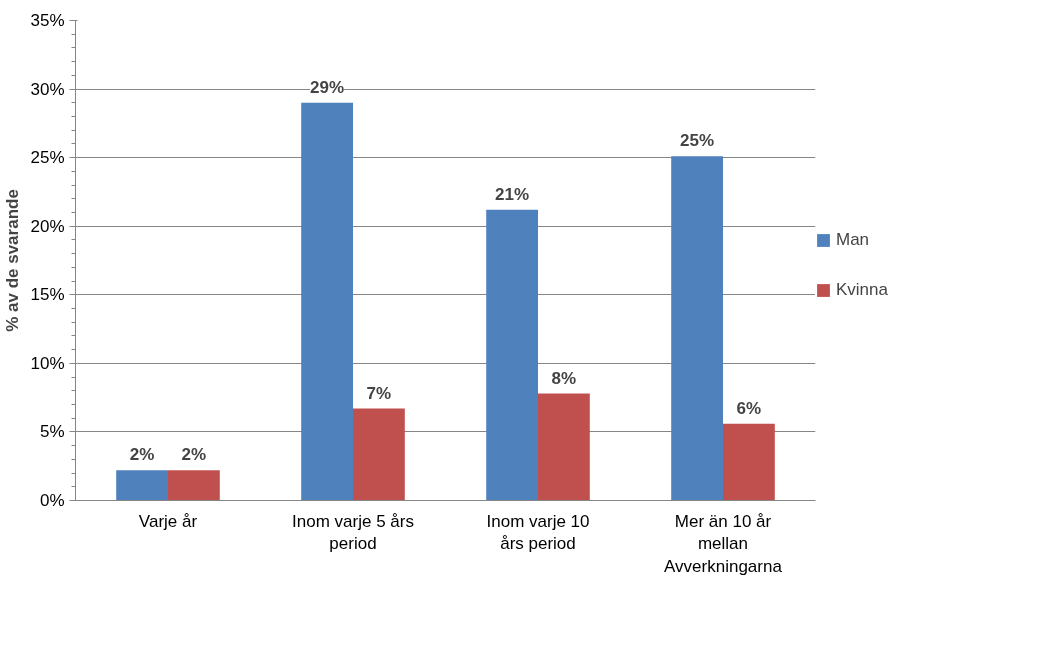 Image resolution: width=1060 pixels, height=670 pixels. I want to click on legend-label: Man, so click(853, 240).